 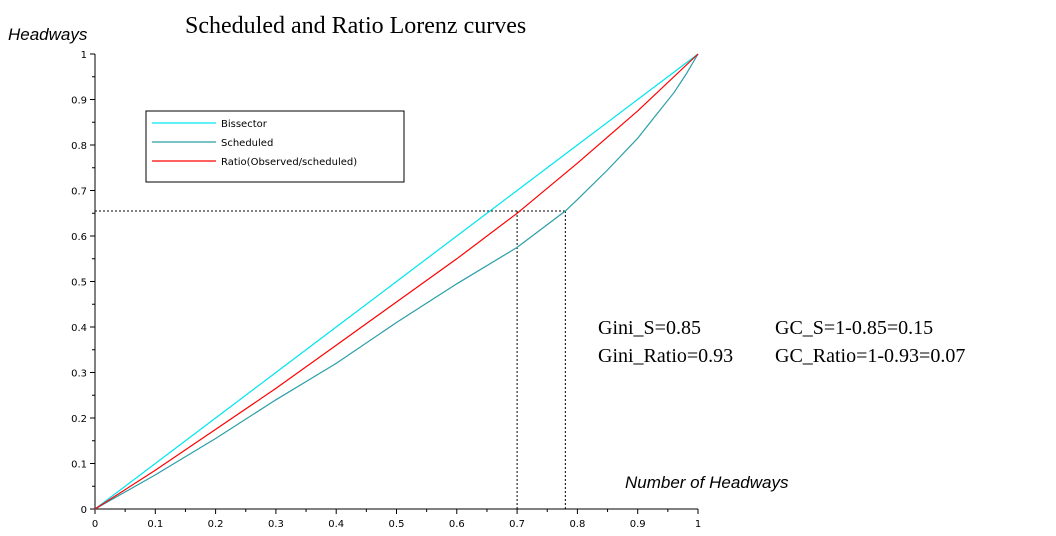 I want to click on gc-ratio-annotation: GC_Ratio=1-0.93=0.07, so click(x=870, y=356).